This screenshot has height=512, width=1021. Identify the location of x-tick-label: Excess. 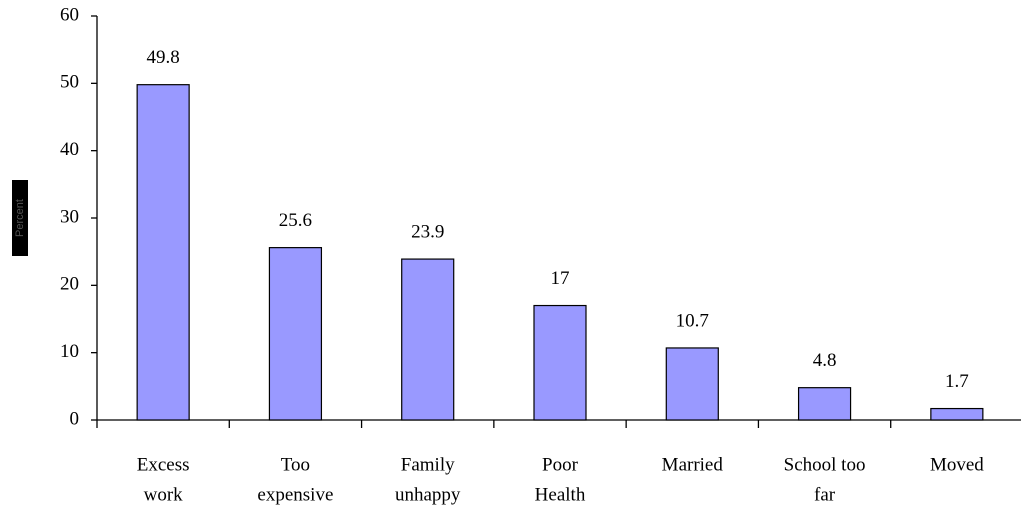
(163, 464).